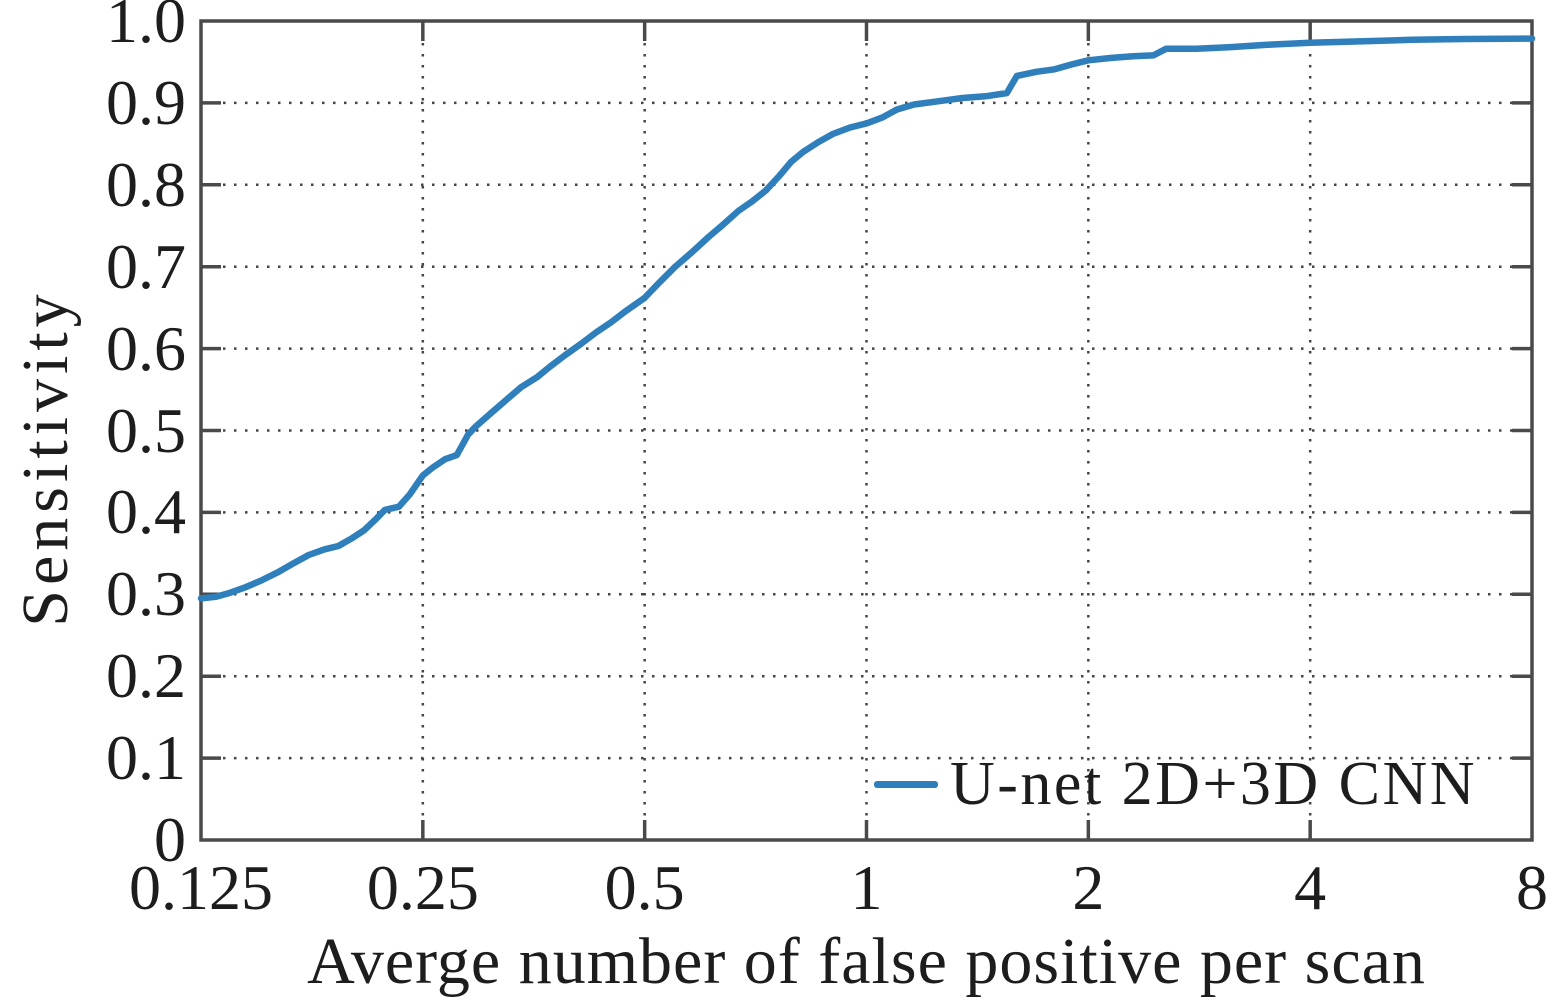 The height and width of the screenshot is (1008, 1560). Describe the element at coordinates (1088, 887) in the screenshot. I see `x-tick-label-2: 2` at that location.